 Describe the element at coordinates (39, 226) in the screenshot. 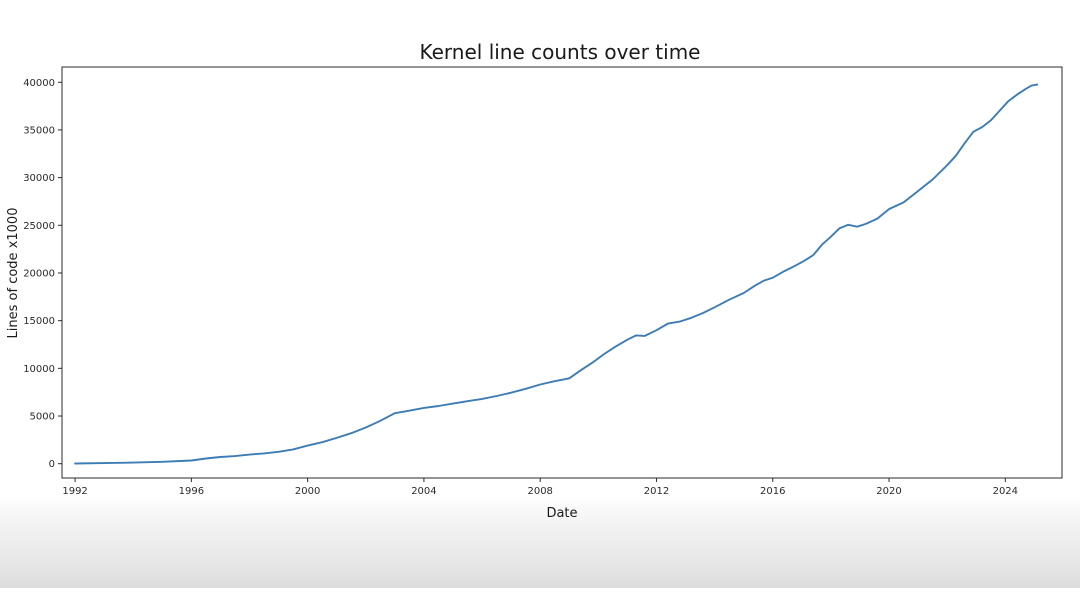

I see `y-tick-label: 25000` at that location.